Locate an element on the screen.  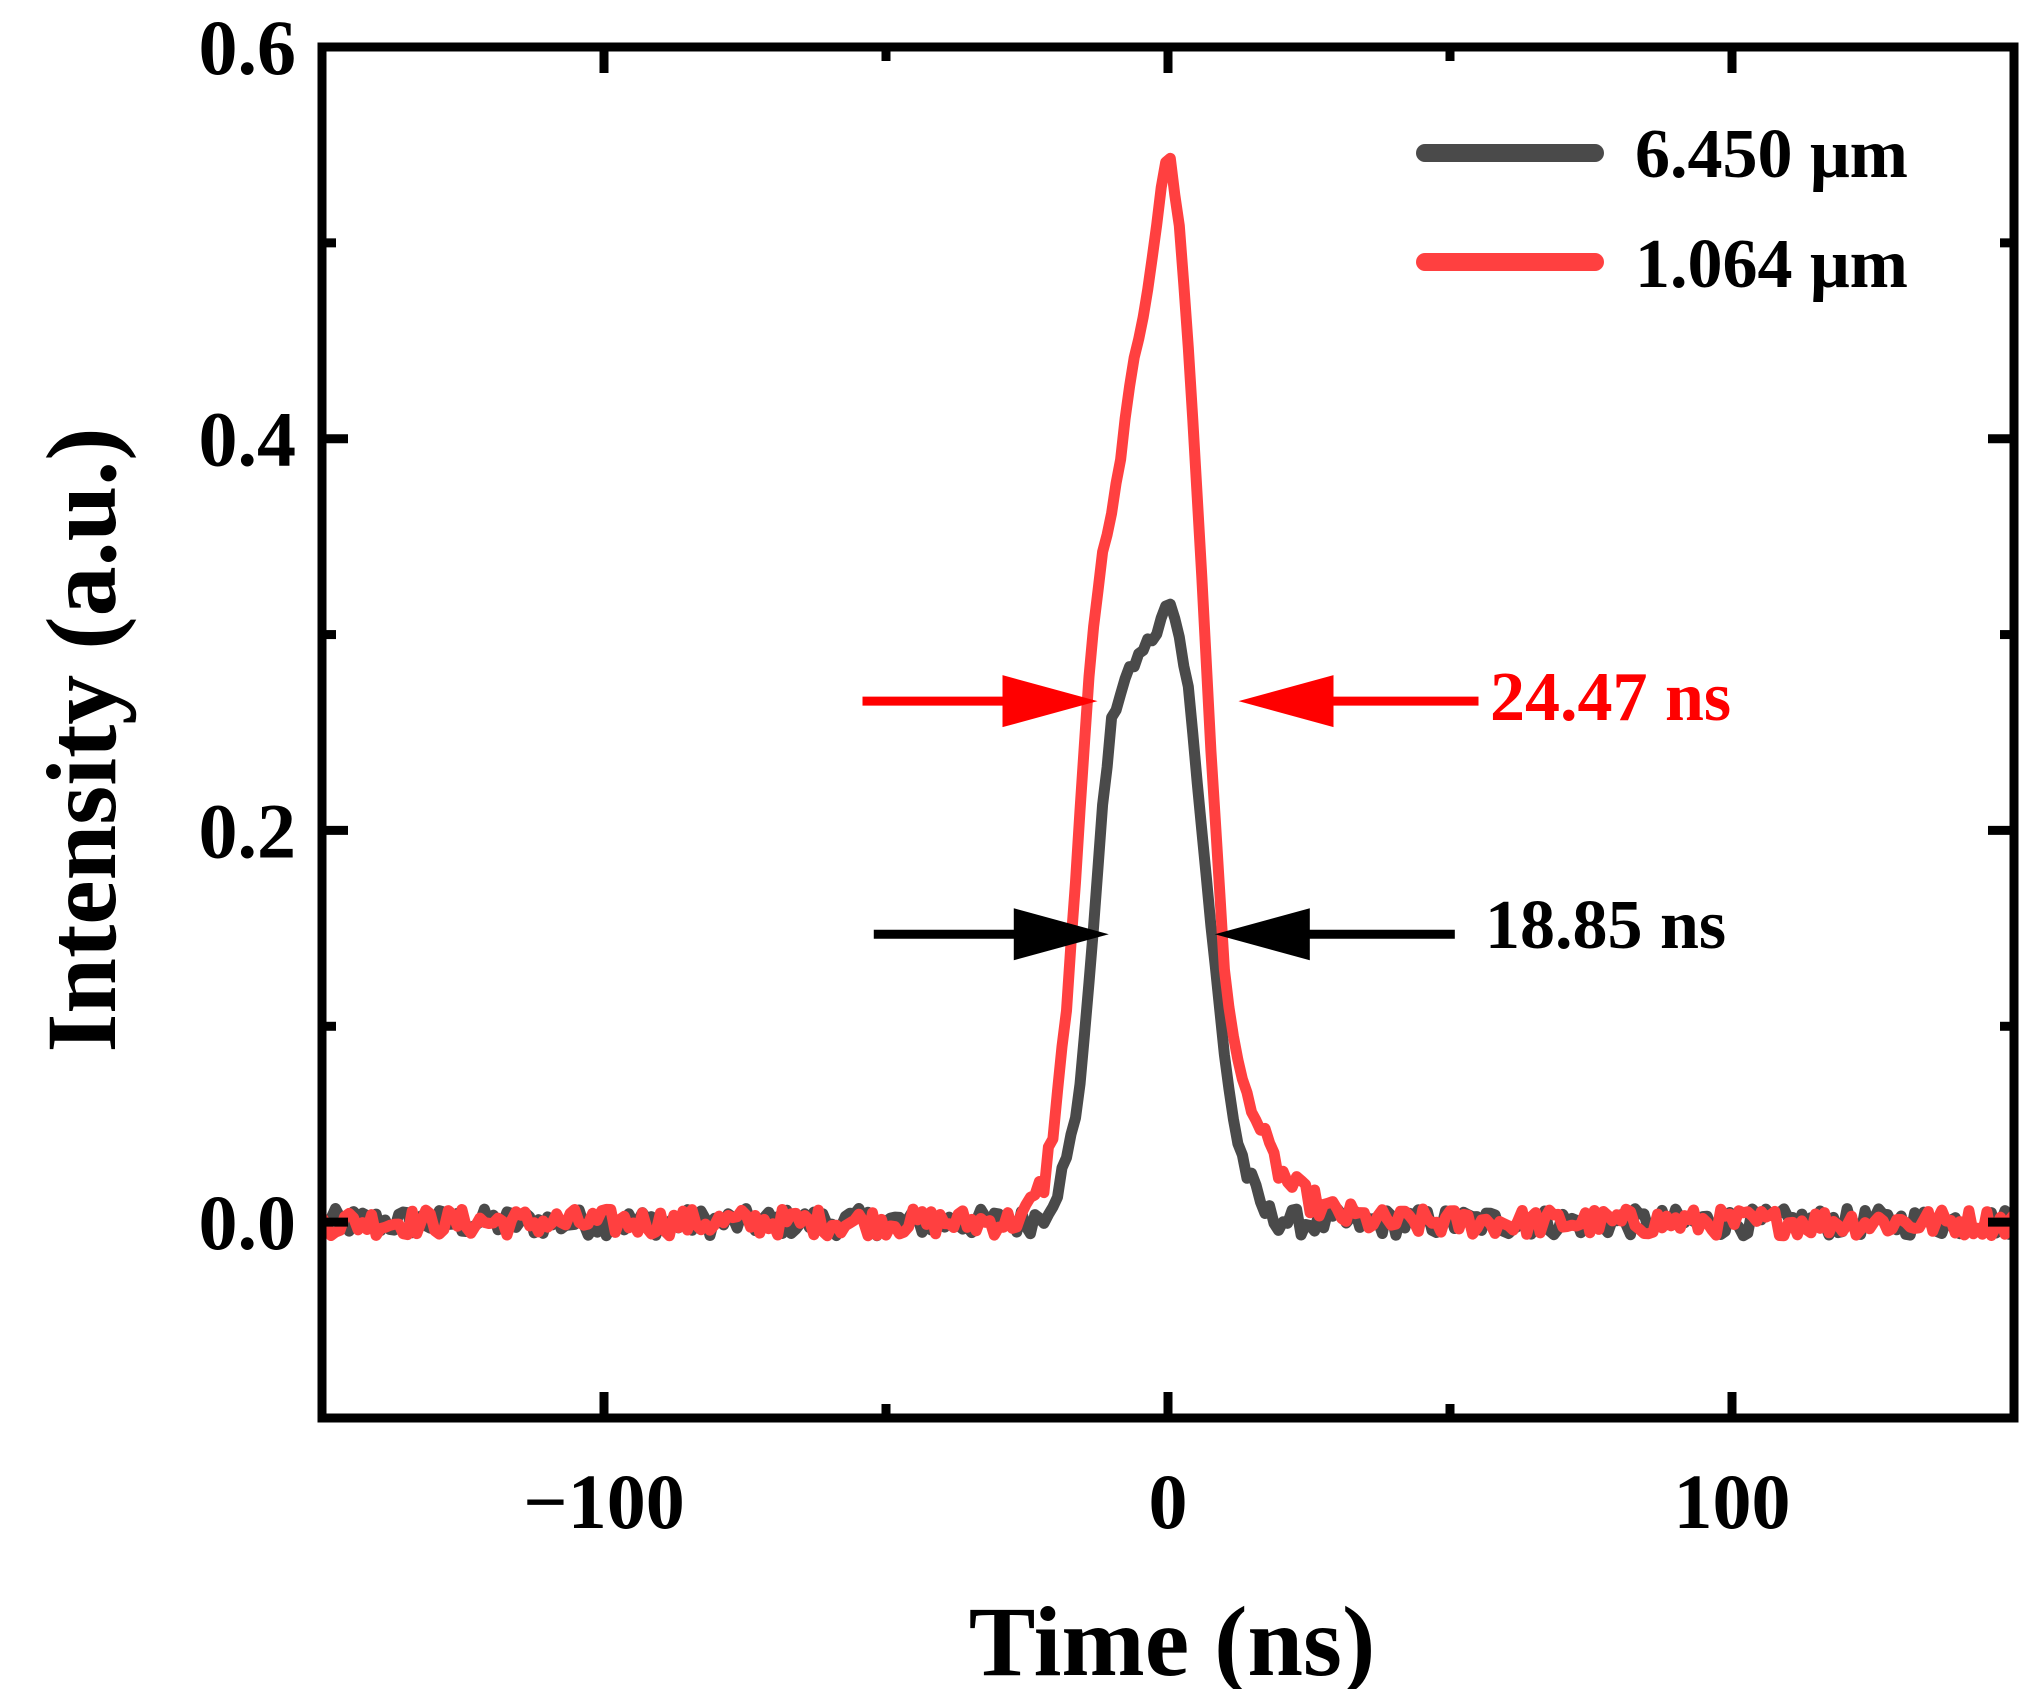
y-axis-title: Intensity (a.u.) is located at coordinates (81, 739).